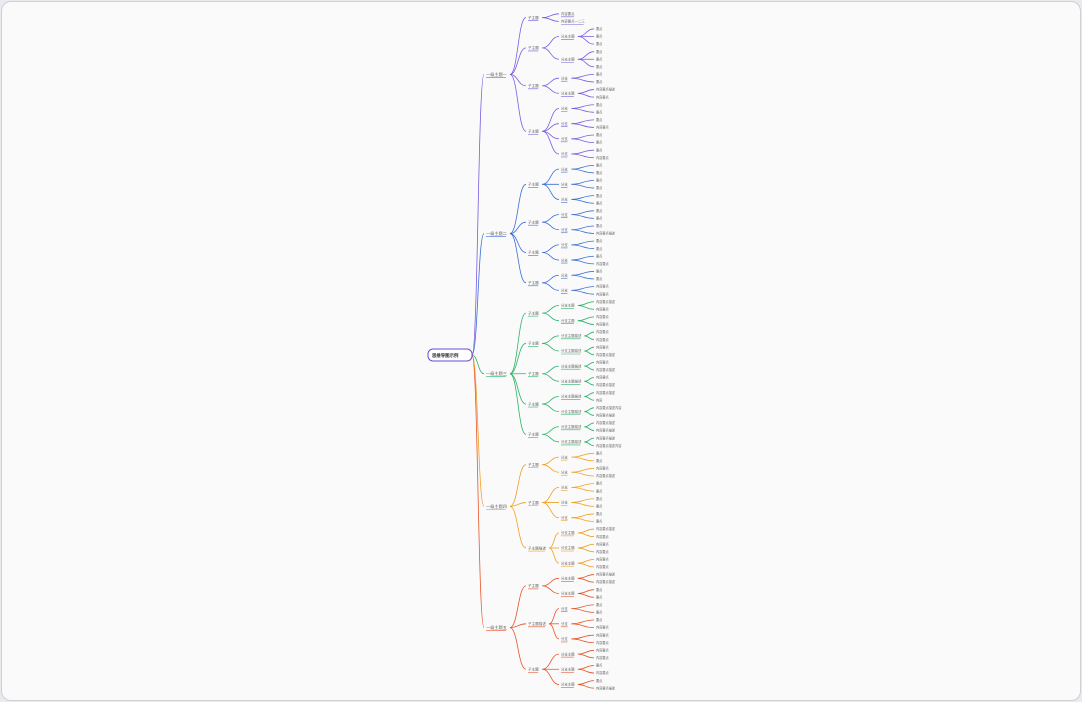 The height and width of the screenshot is (702, 1082). I want to click on branch-node: 内容要点一二三, so click(573, 21).